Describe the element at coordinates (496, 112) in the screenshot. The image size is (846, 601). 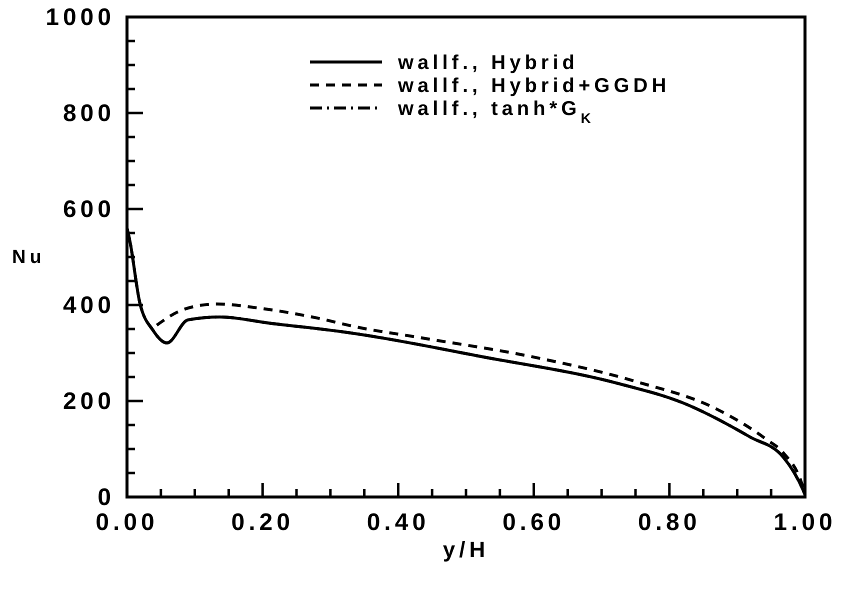
I see `legend-label: wallf., tanh*G$_{K}$` at that location.